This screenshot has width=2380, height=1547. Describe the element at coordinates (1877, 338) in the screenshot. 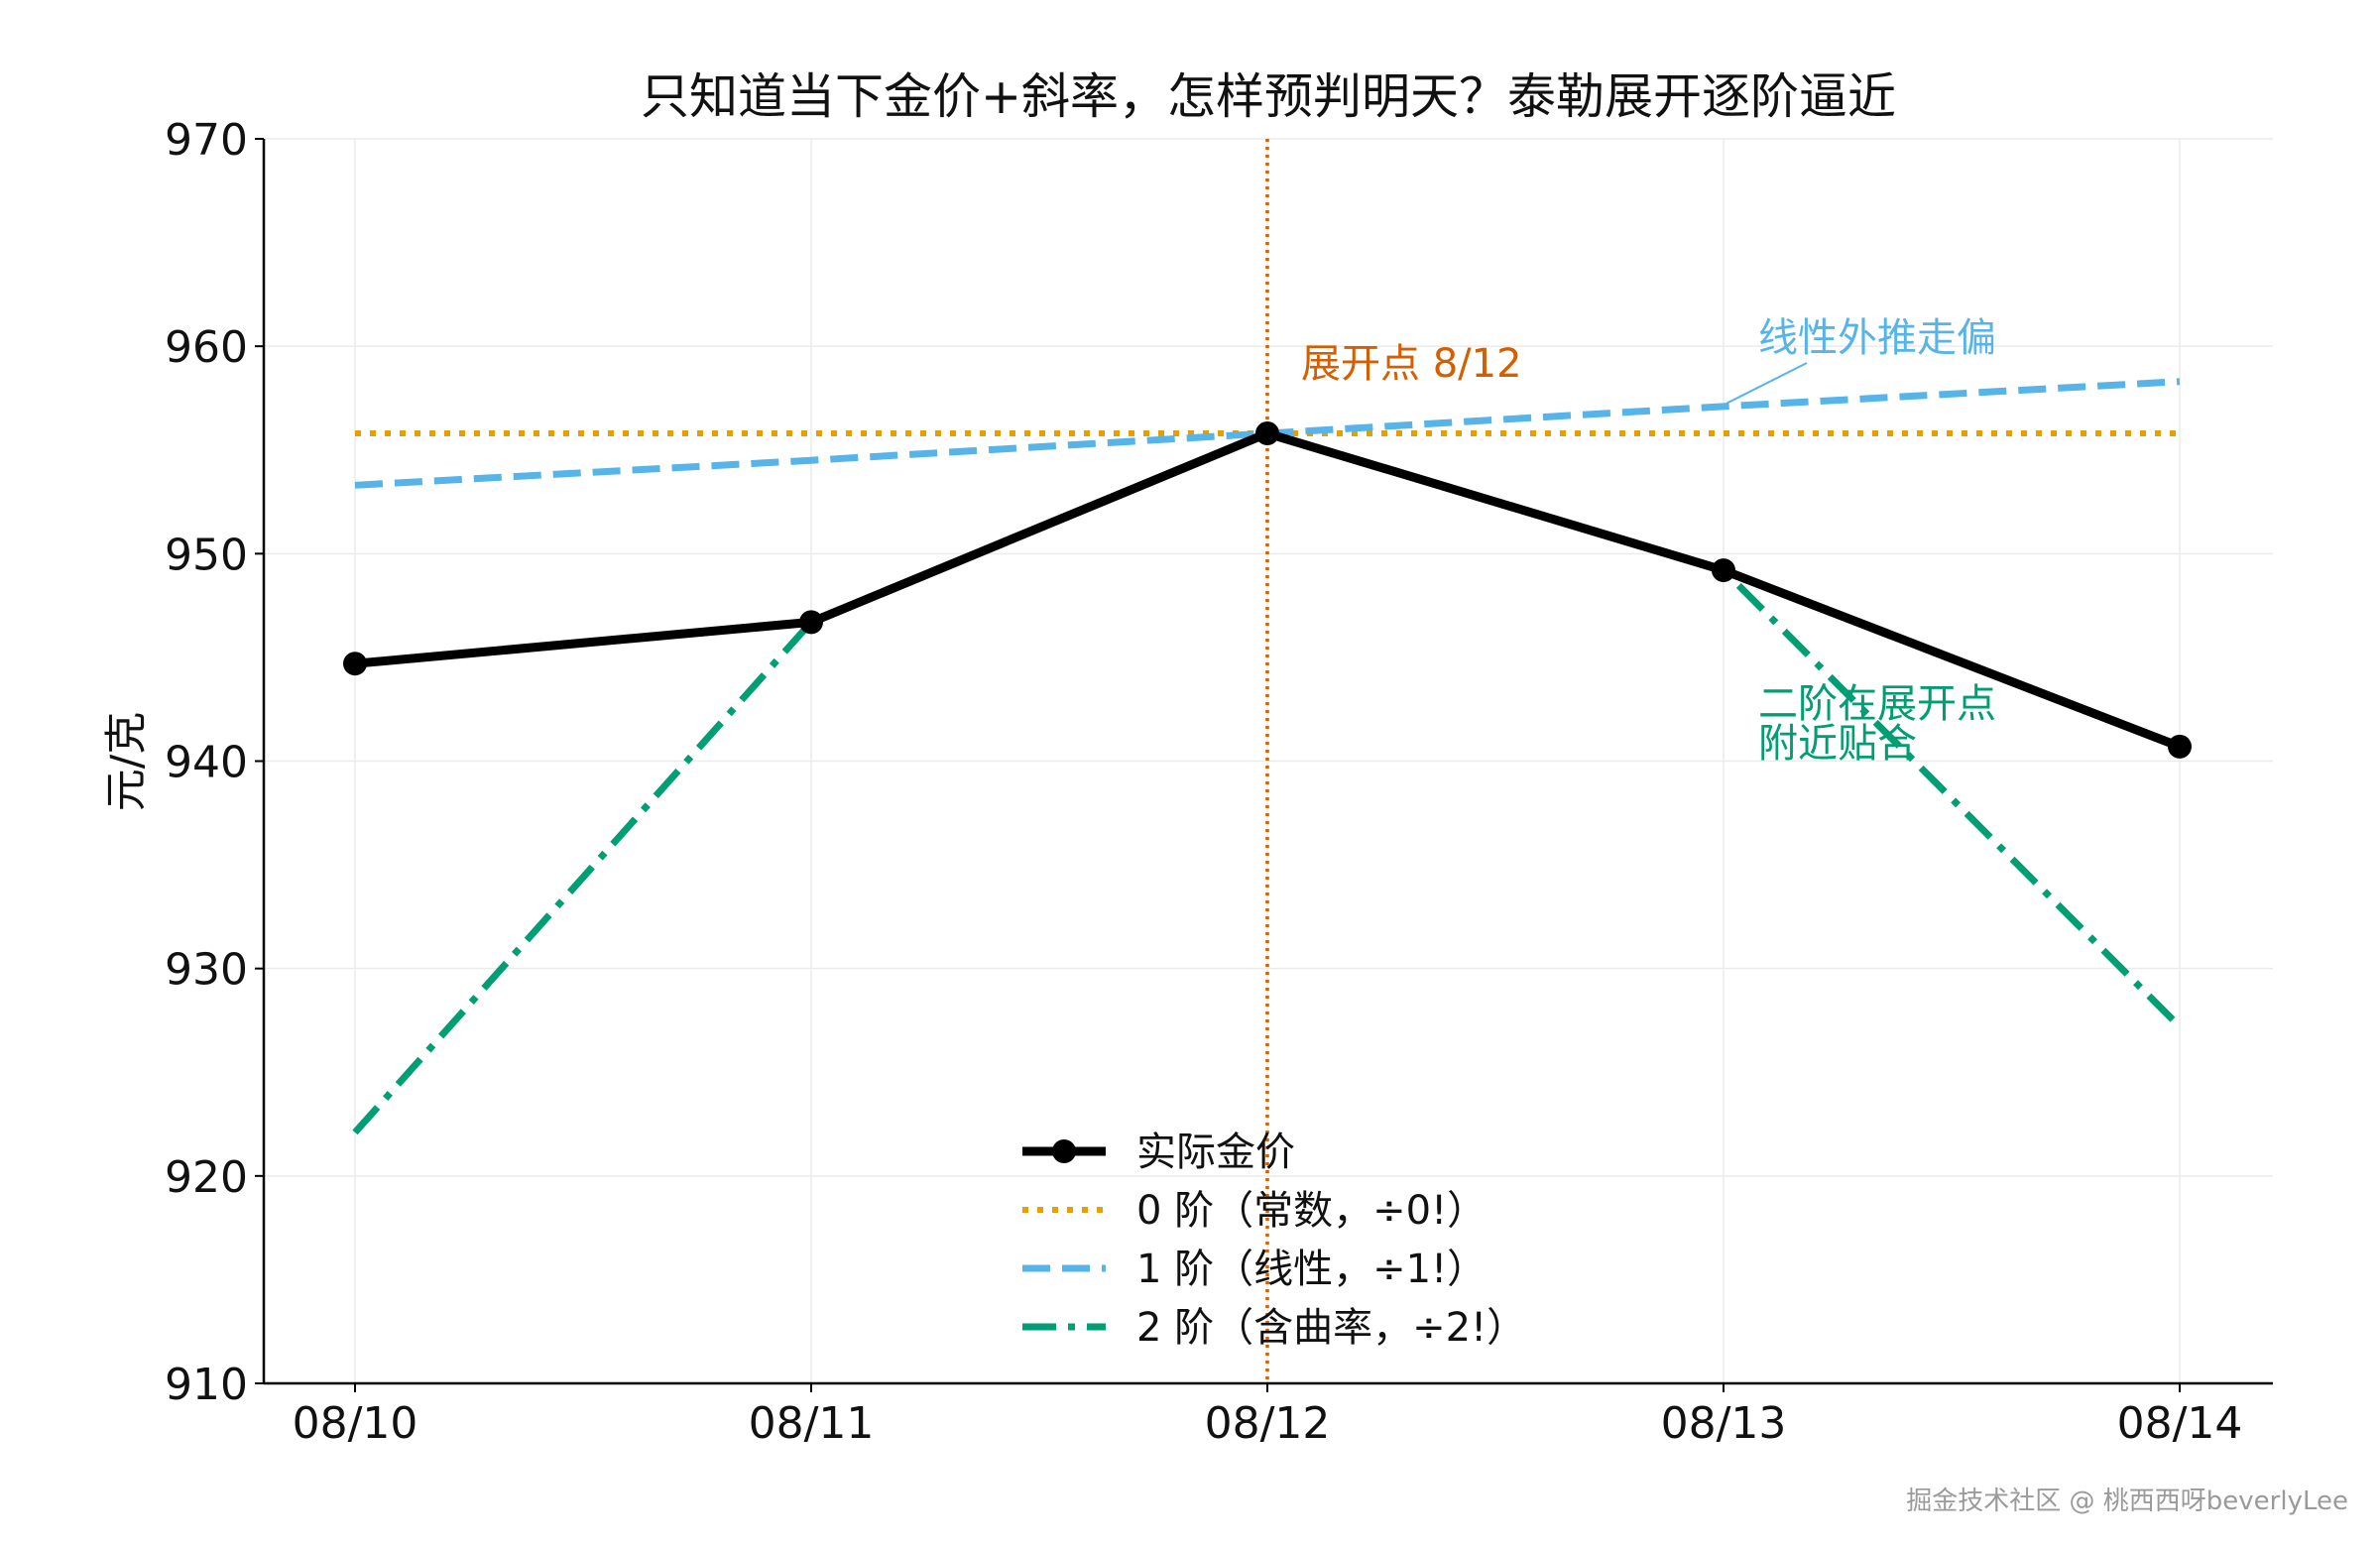

I see `annotation-linear-drift: 线性外推走偏` at that location.